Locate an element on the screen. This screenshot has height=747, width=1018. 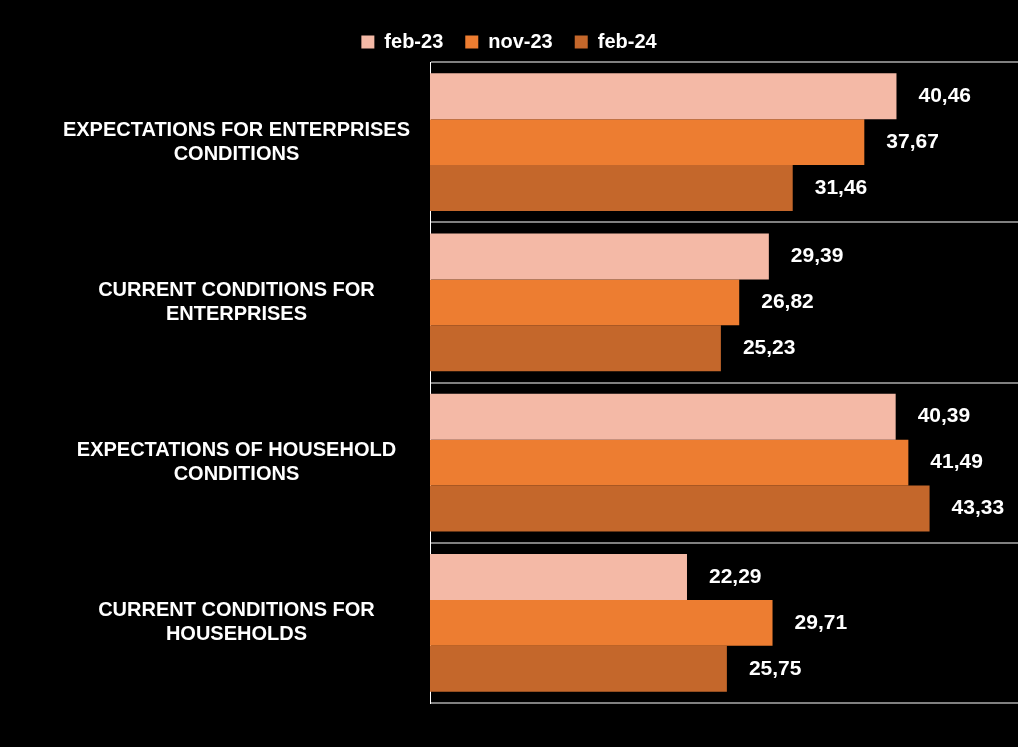
legend-label: nov-23 is located at coordinates (520, 40).